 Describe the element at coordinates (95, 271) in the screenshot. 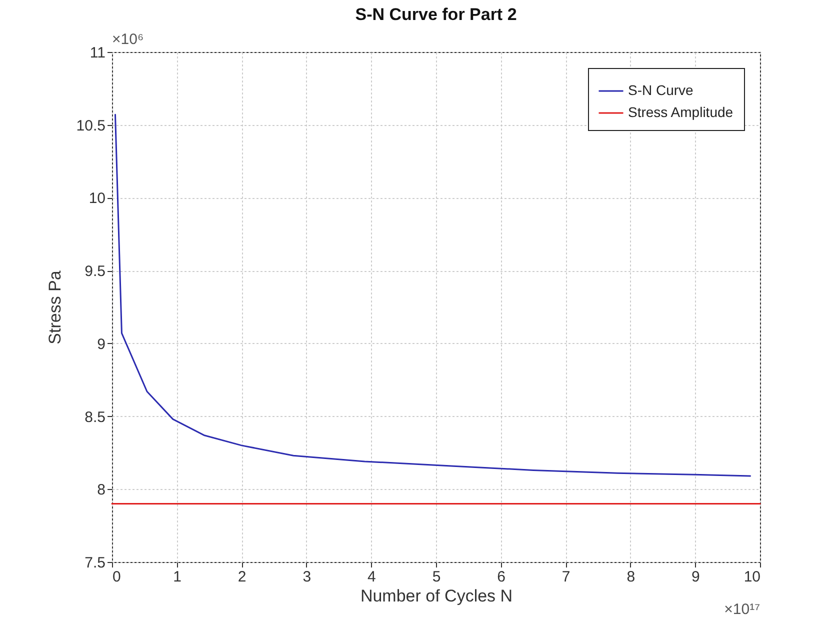

I see `y-tick-label: 9.5` at that location.